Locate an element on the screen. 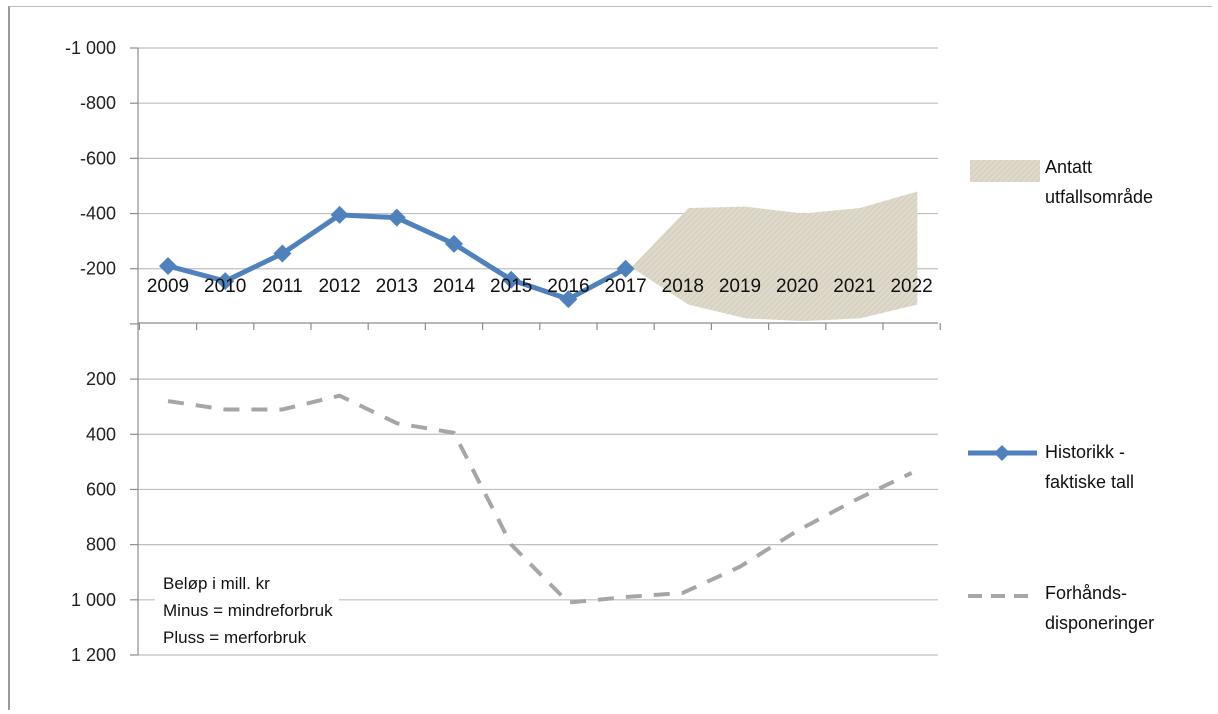 The height and width of the screenshot is (714, 1218). x-tick-label: 2012 is located at coordinates (339, 286).